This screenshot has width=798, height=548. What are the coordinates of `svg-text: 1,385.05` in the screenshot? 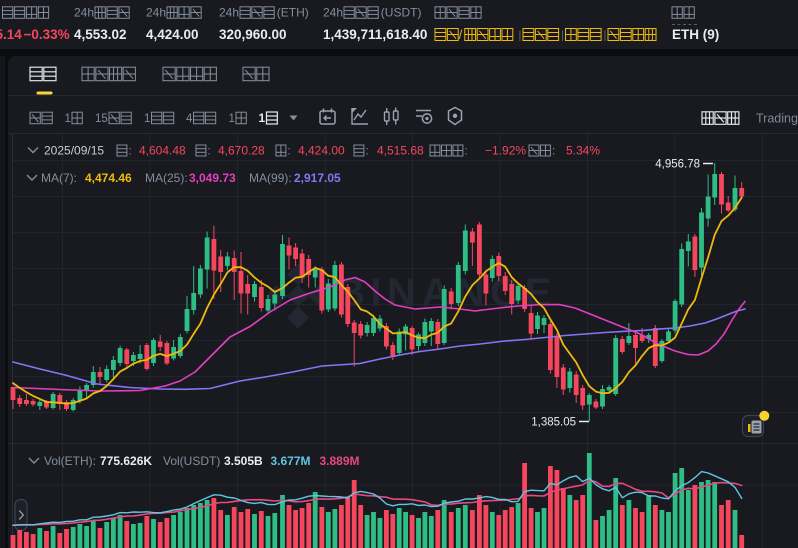 It's located at (553, 423).